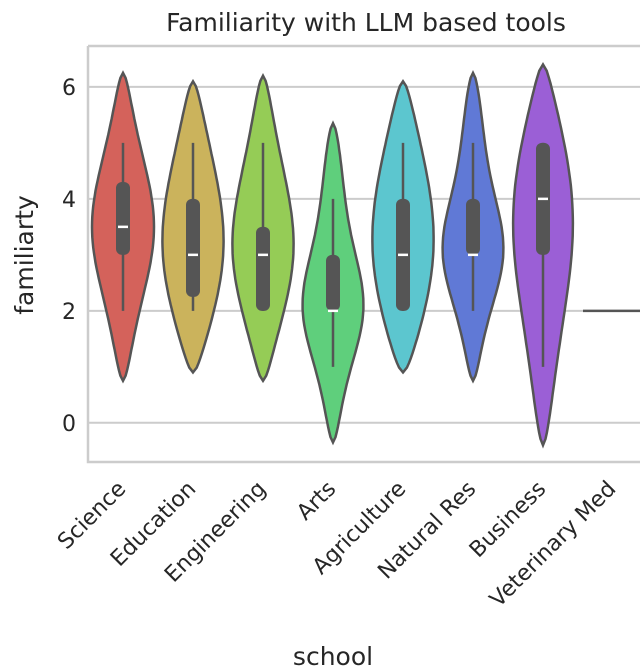 This screenshot has height=672, width=640. What do you see at coordinates (24, 255) in the screenshot?
I see `y-axis-label: familiarty` at bounding box center [24, 255].